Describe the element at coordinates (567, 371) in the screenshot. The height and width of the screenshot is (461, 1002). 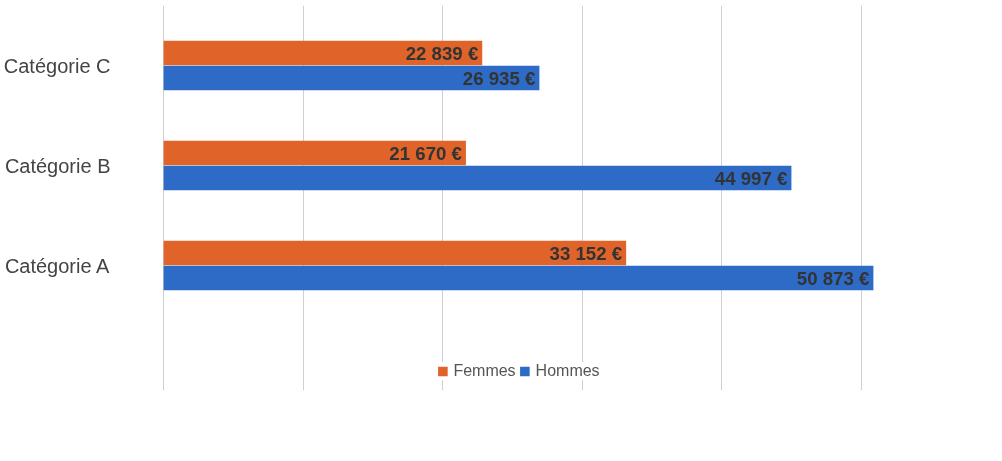
I see `legend-label: Hommes` at that location.